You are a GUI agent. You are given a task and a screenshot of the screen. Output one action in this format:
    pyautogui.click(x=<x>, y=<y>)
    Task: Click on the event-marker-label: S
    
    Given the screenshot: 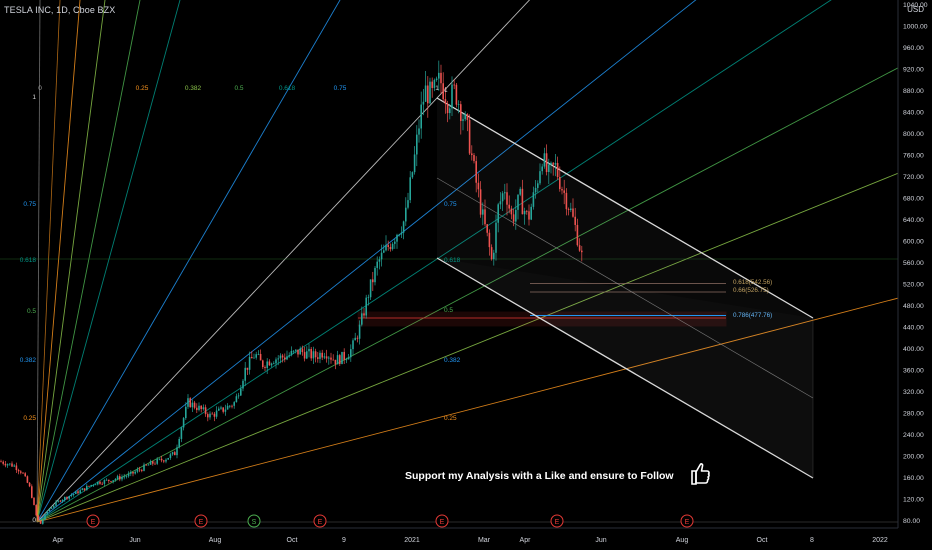 What is the action you would take?
    pyautogui.click(x=254, y=522)
    